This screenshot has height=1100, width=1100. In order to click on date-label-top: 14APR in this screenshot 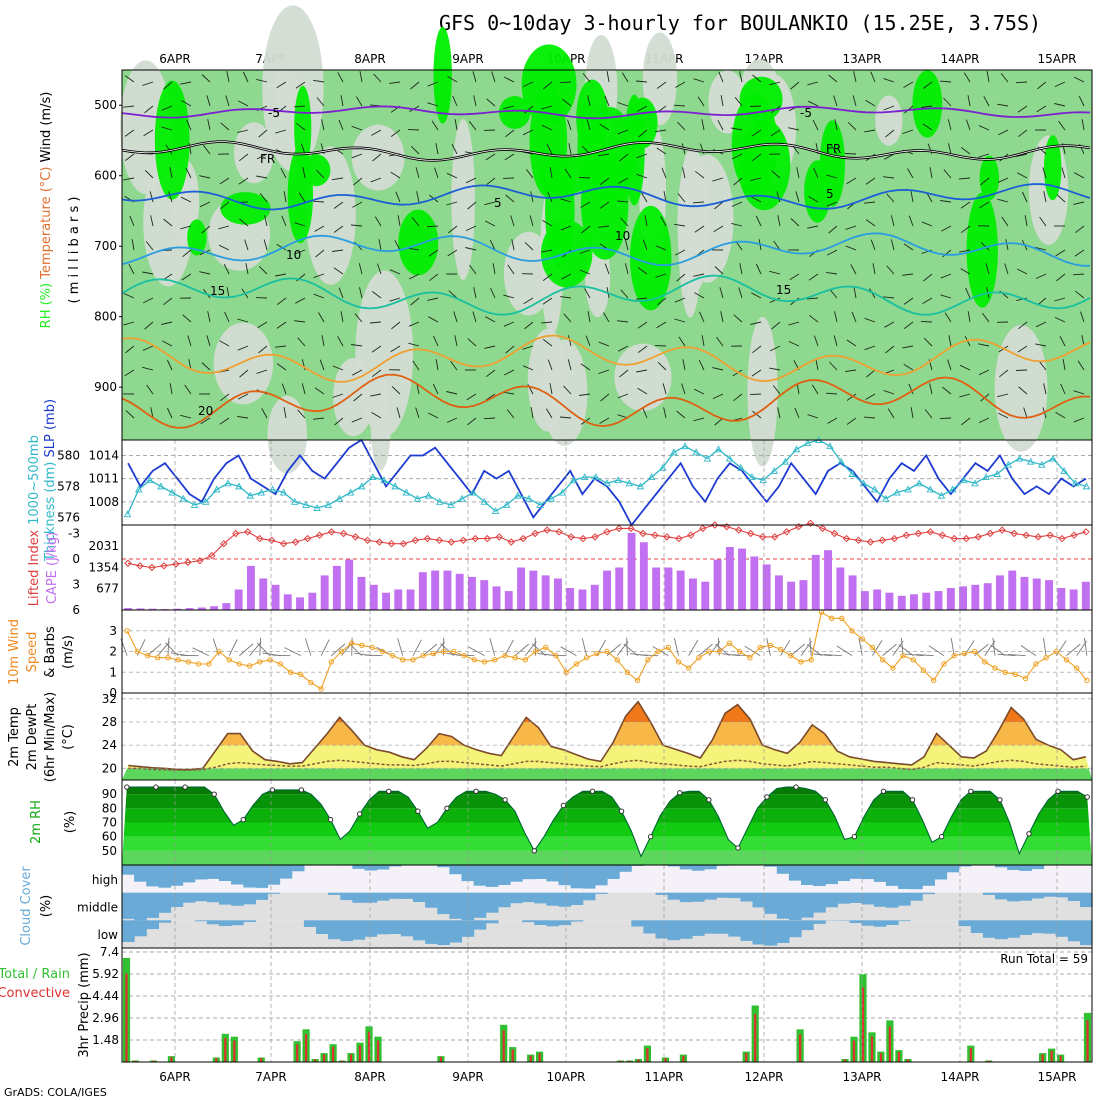, I will do `click(959, 59)`.